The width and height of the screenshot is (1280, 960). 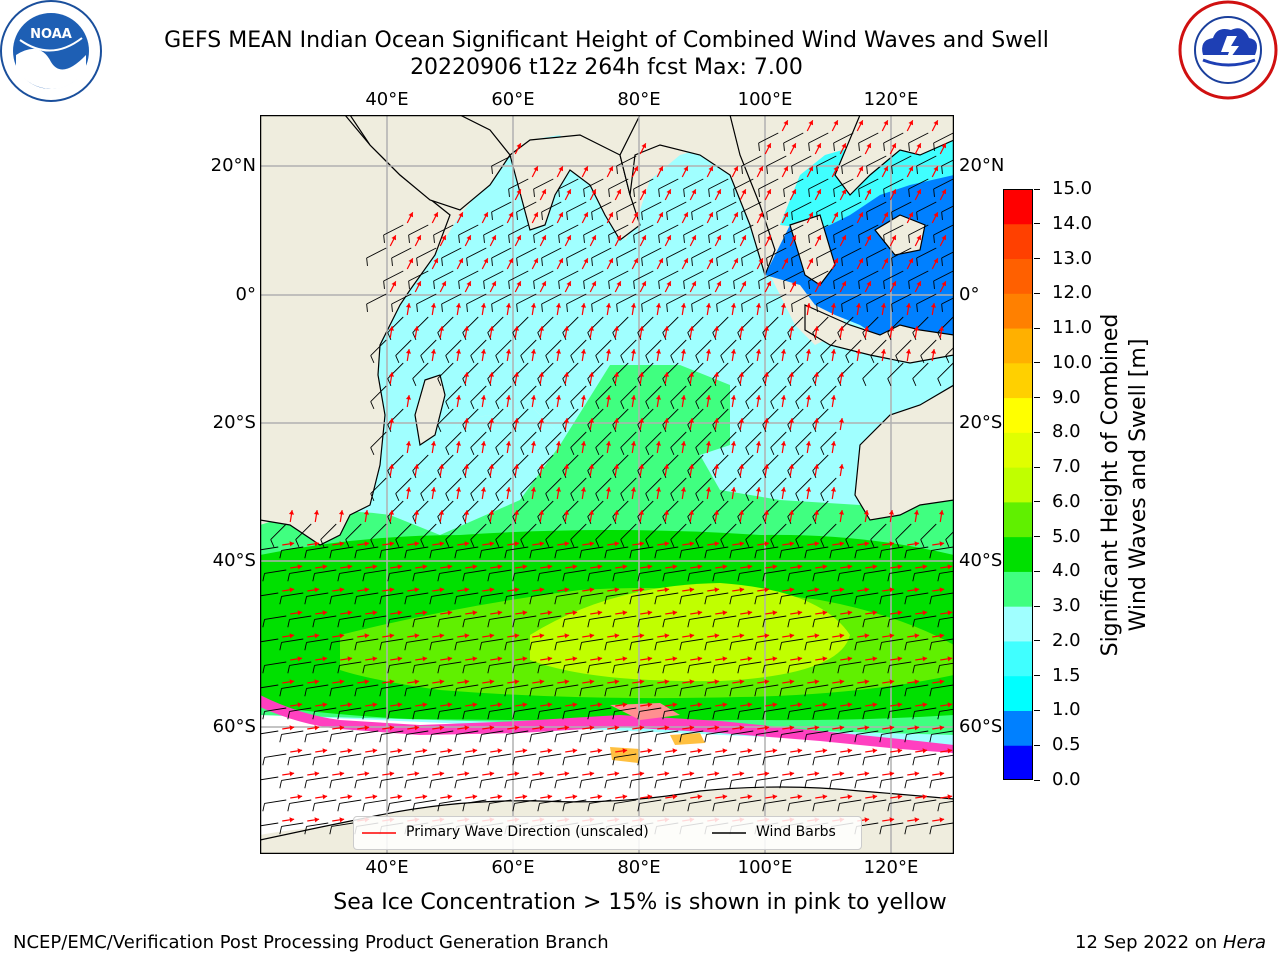 I want to click on lat-label-right: 0°, so click(x=969, y=294).